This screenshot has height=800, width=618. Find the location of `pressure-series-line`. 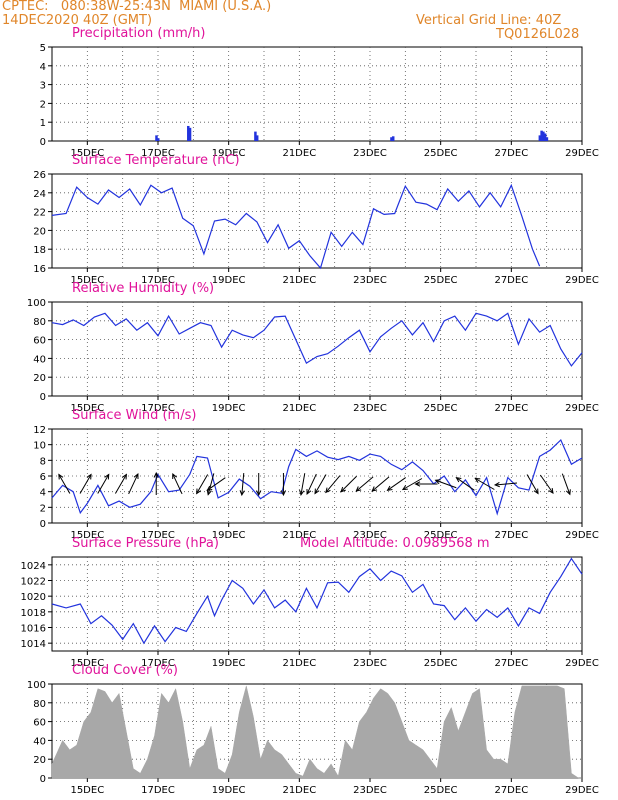

pressure-series-line is located at coordinates (317, 601).